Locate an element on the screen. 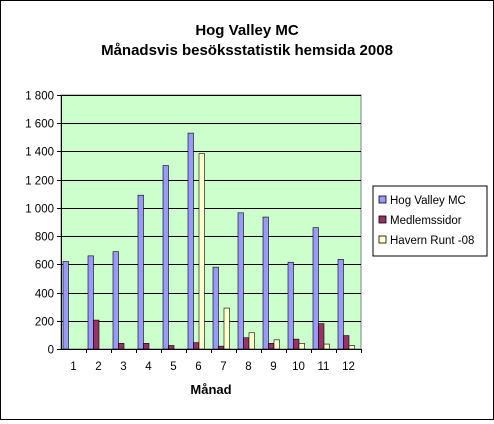  chart-subtitle: Månadsvis besöksstatistik hemsida 2008 is located at coordinates (247, 50).